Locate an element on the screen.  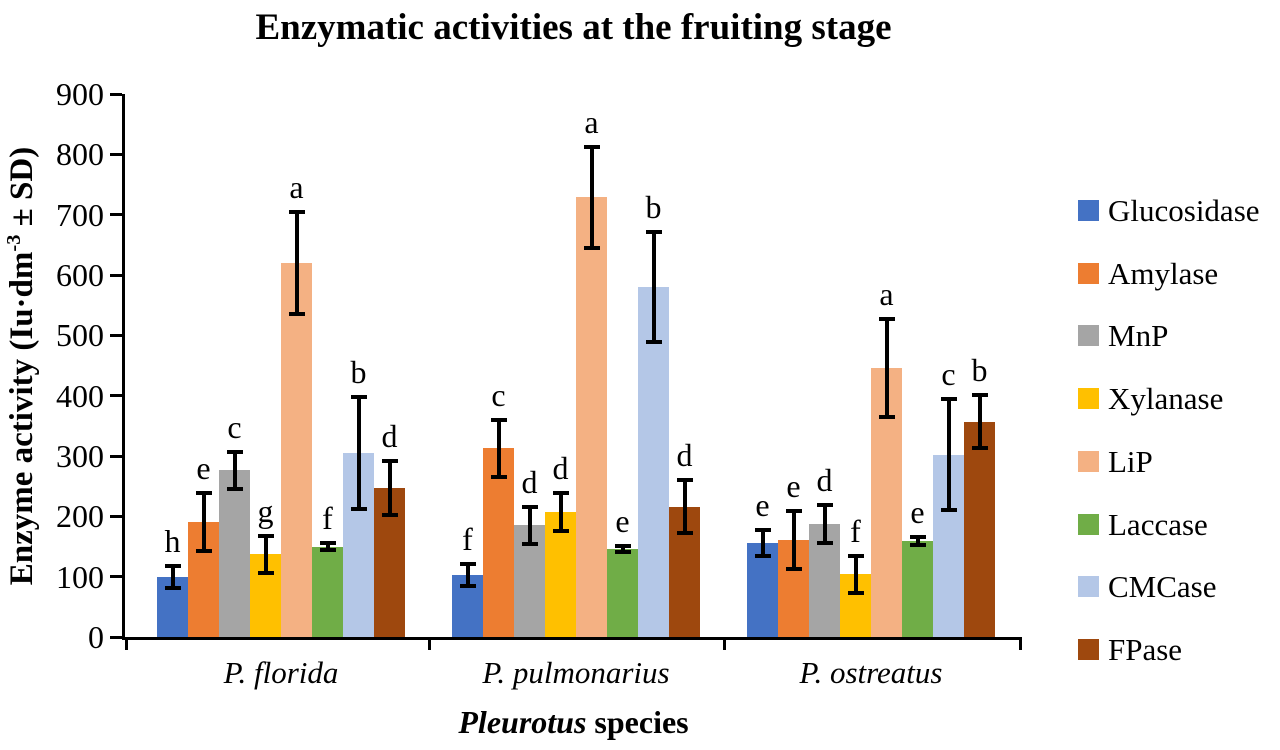
legend-label-fpase: FPase is located at coordinates (1145, 649).